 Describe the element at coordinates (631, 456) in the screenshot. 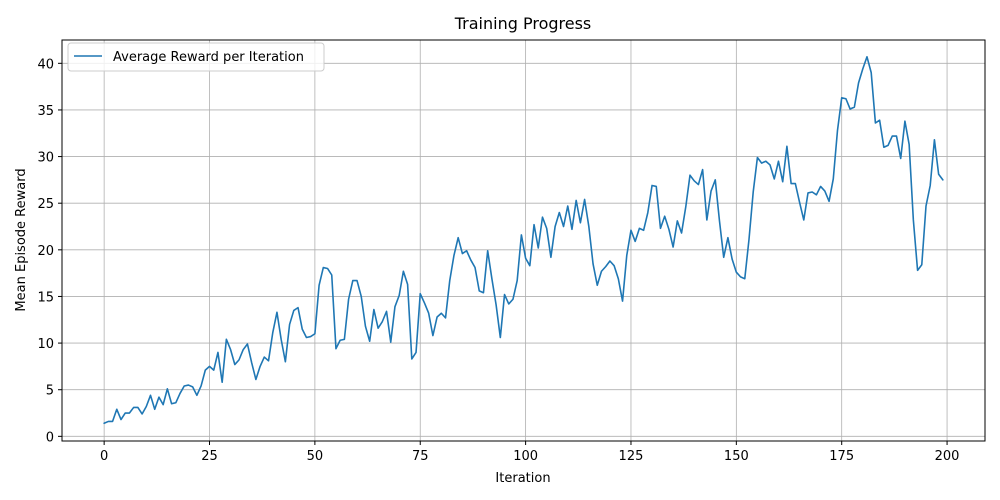

I see `x-tick-label: 125` at that location.